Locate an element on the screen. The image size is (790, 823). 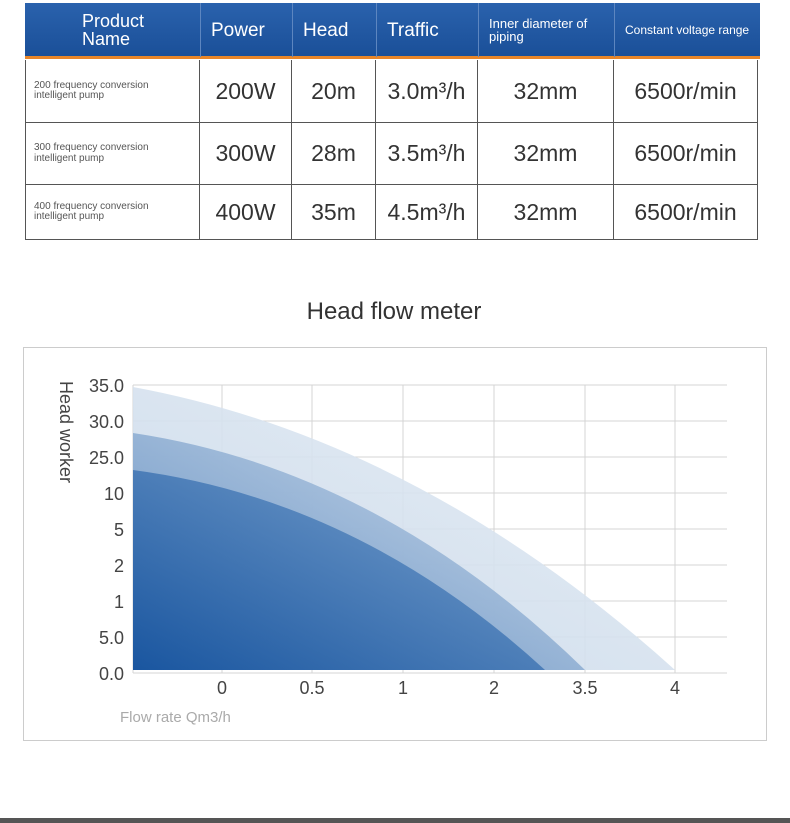
y-axis-title: Head worker is located at coordinates (66, 432).